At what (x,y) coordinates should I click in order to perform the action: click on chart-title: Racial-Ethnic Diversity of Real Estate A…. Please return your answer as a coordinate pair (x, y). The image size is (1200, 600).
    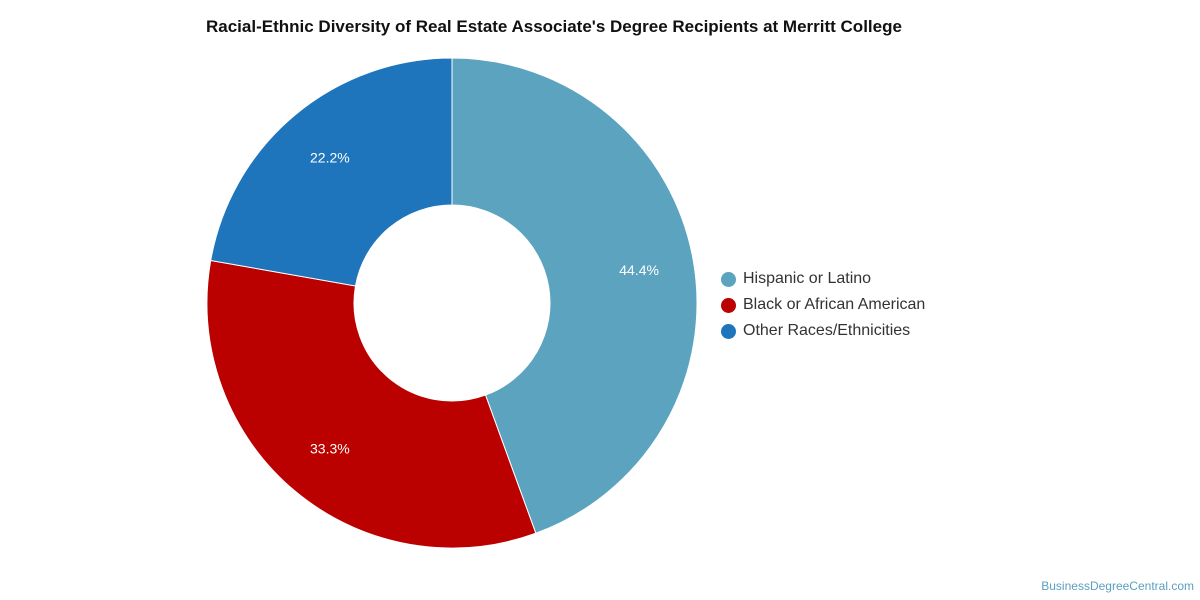
    Looking at the image, I should click on (554, 26).